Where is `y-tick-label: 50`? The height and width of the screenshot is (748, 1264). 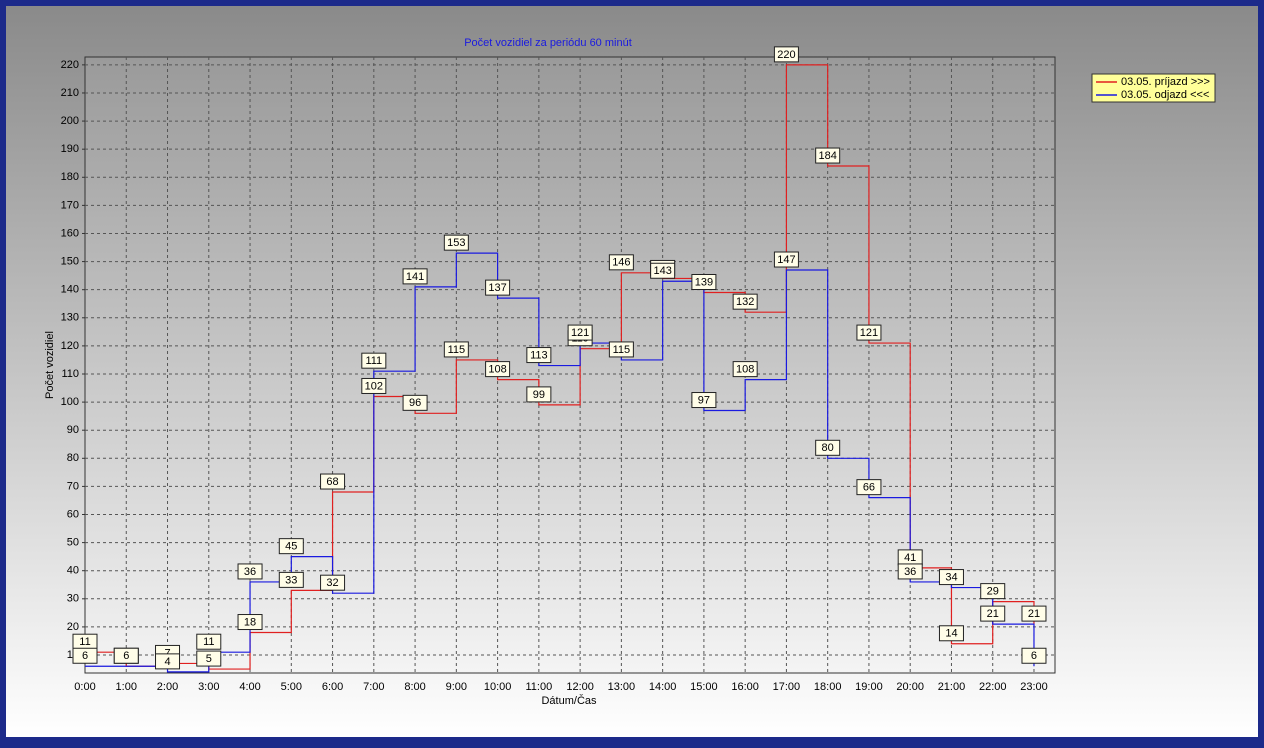 y-tick-label: 50 is located at coordinates (73, 543).